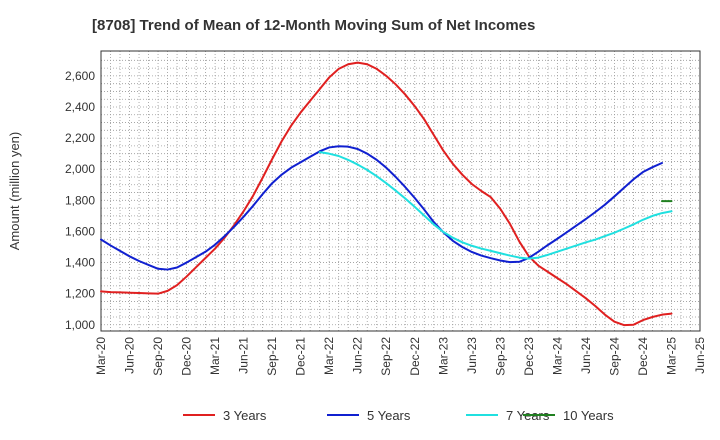  I want to click on x-tick-label: Sep-21, so click(272, 356).